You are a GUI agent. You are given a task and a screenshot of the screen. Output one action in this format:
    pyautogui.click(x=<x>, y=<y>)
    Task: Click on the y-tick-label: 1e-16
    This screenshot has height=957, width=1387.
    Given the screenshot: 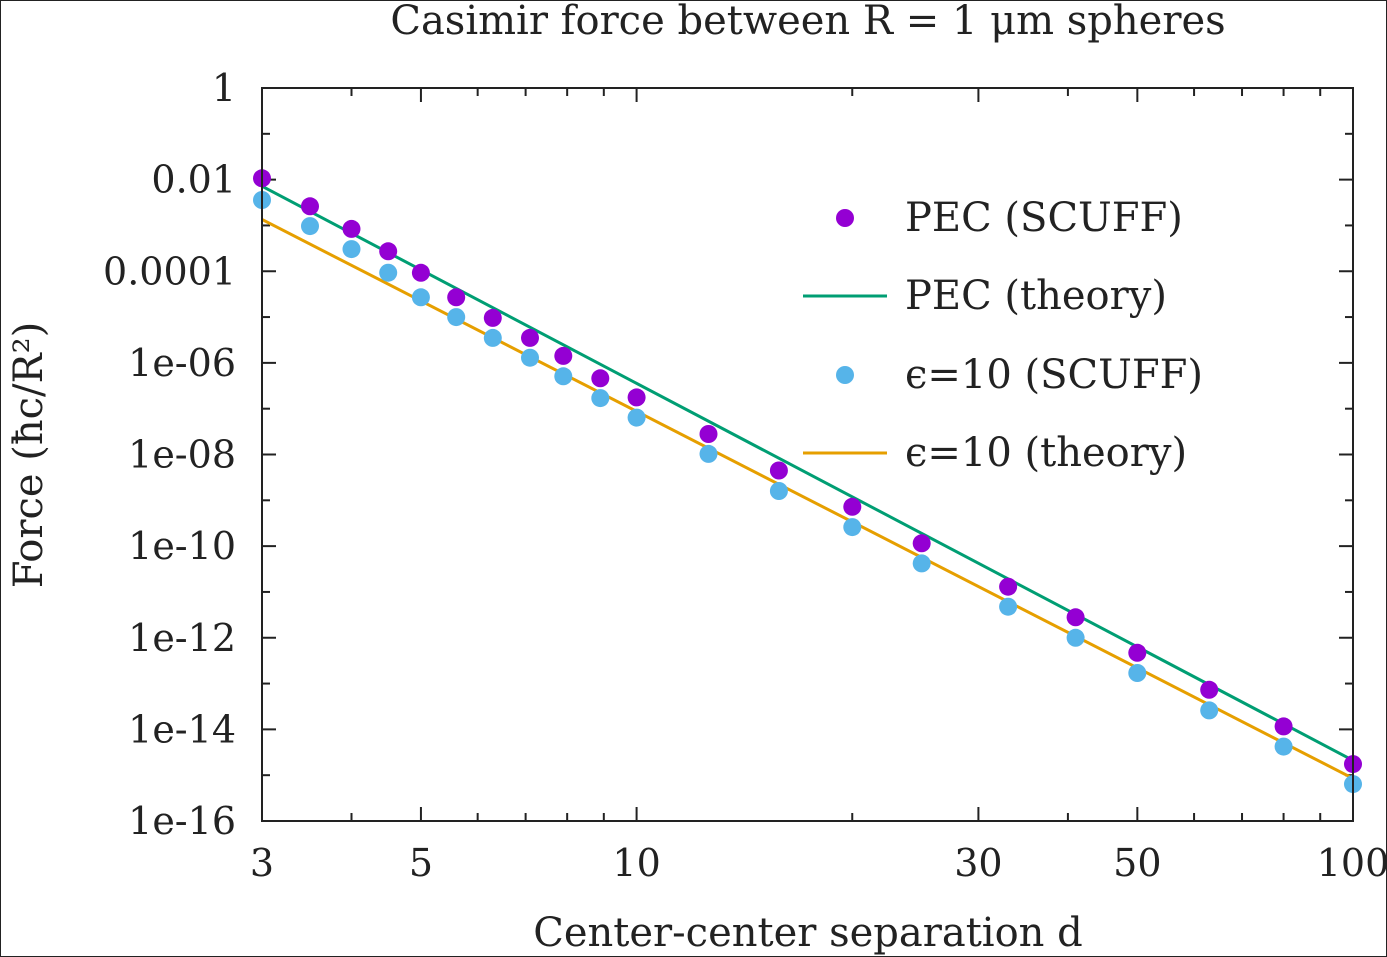 What is the action you would take?
    pyautogui.click(x=182, y=821)
    